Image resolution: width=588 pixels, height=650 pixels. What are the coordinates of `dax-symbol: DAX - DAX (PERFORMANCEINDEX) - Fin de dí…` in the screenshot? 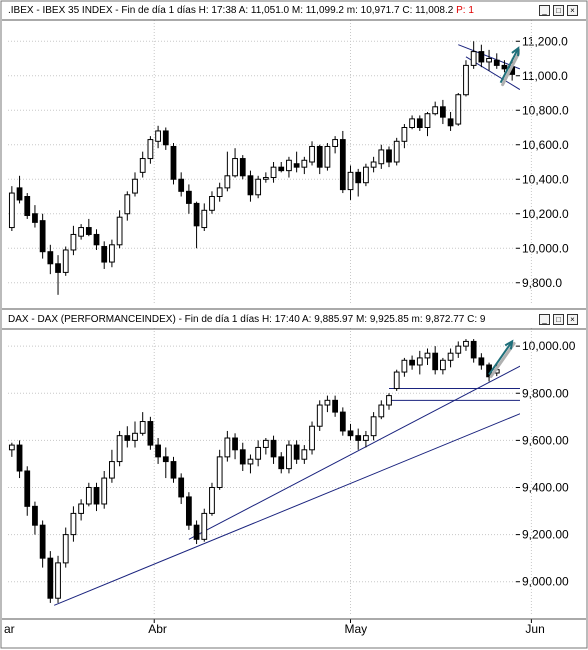 It's located at (134, 319).